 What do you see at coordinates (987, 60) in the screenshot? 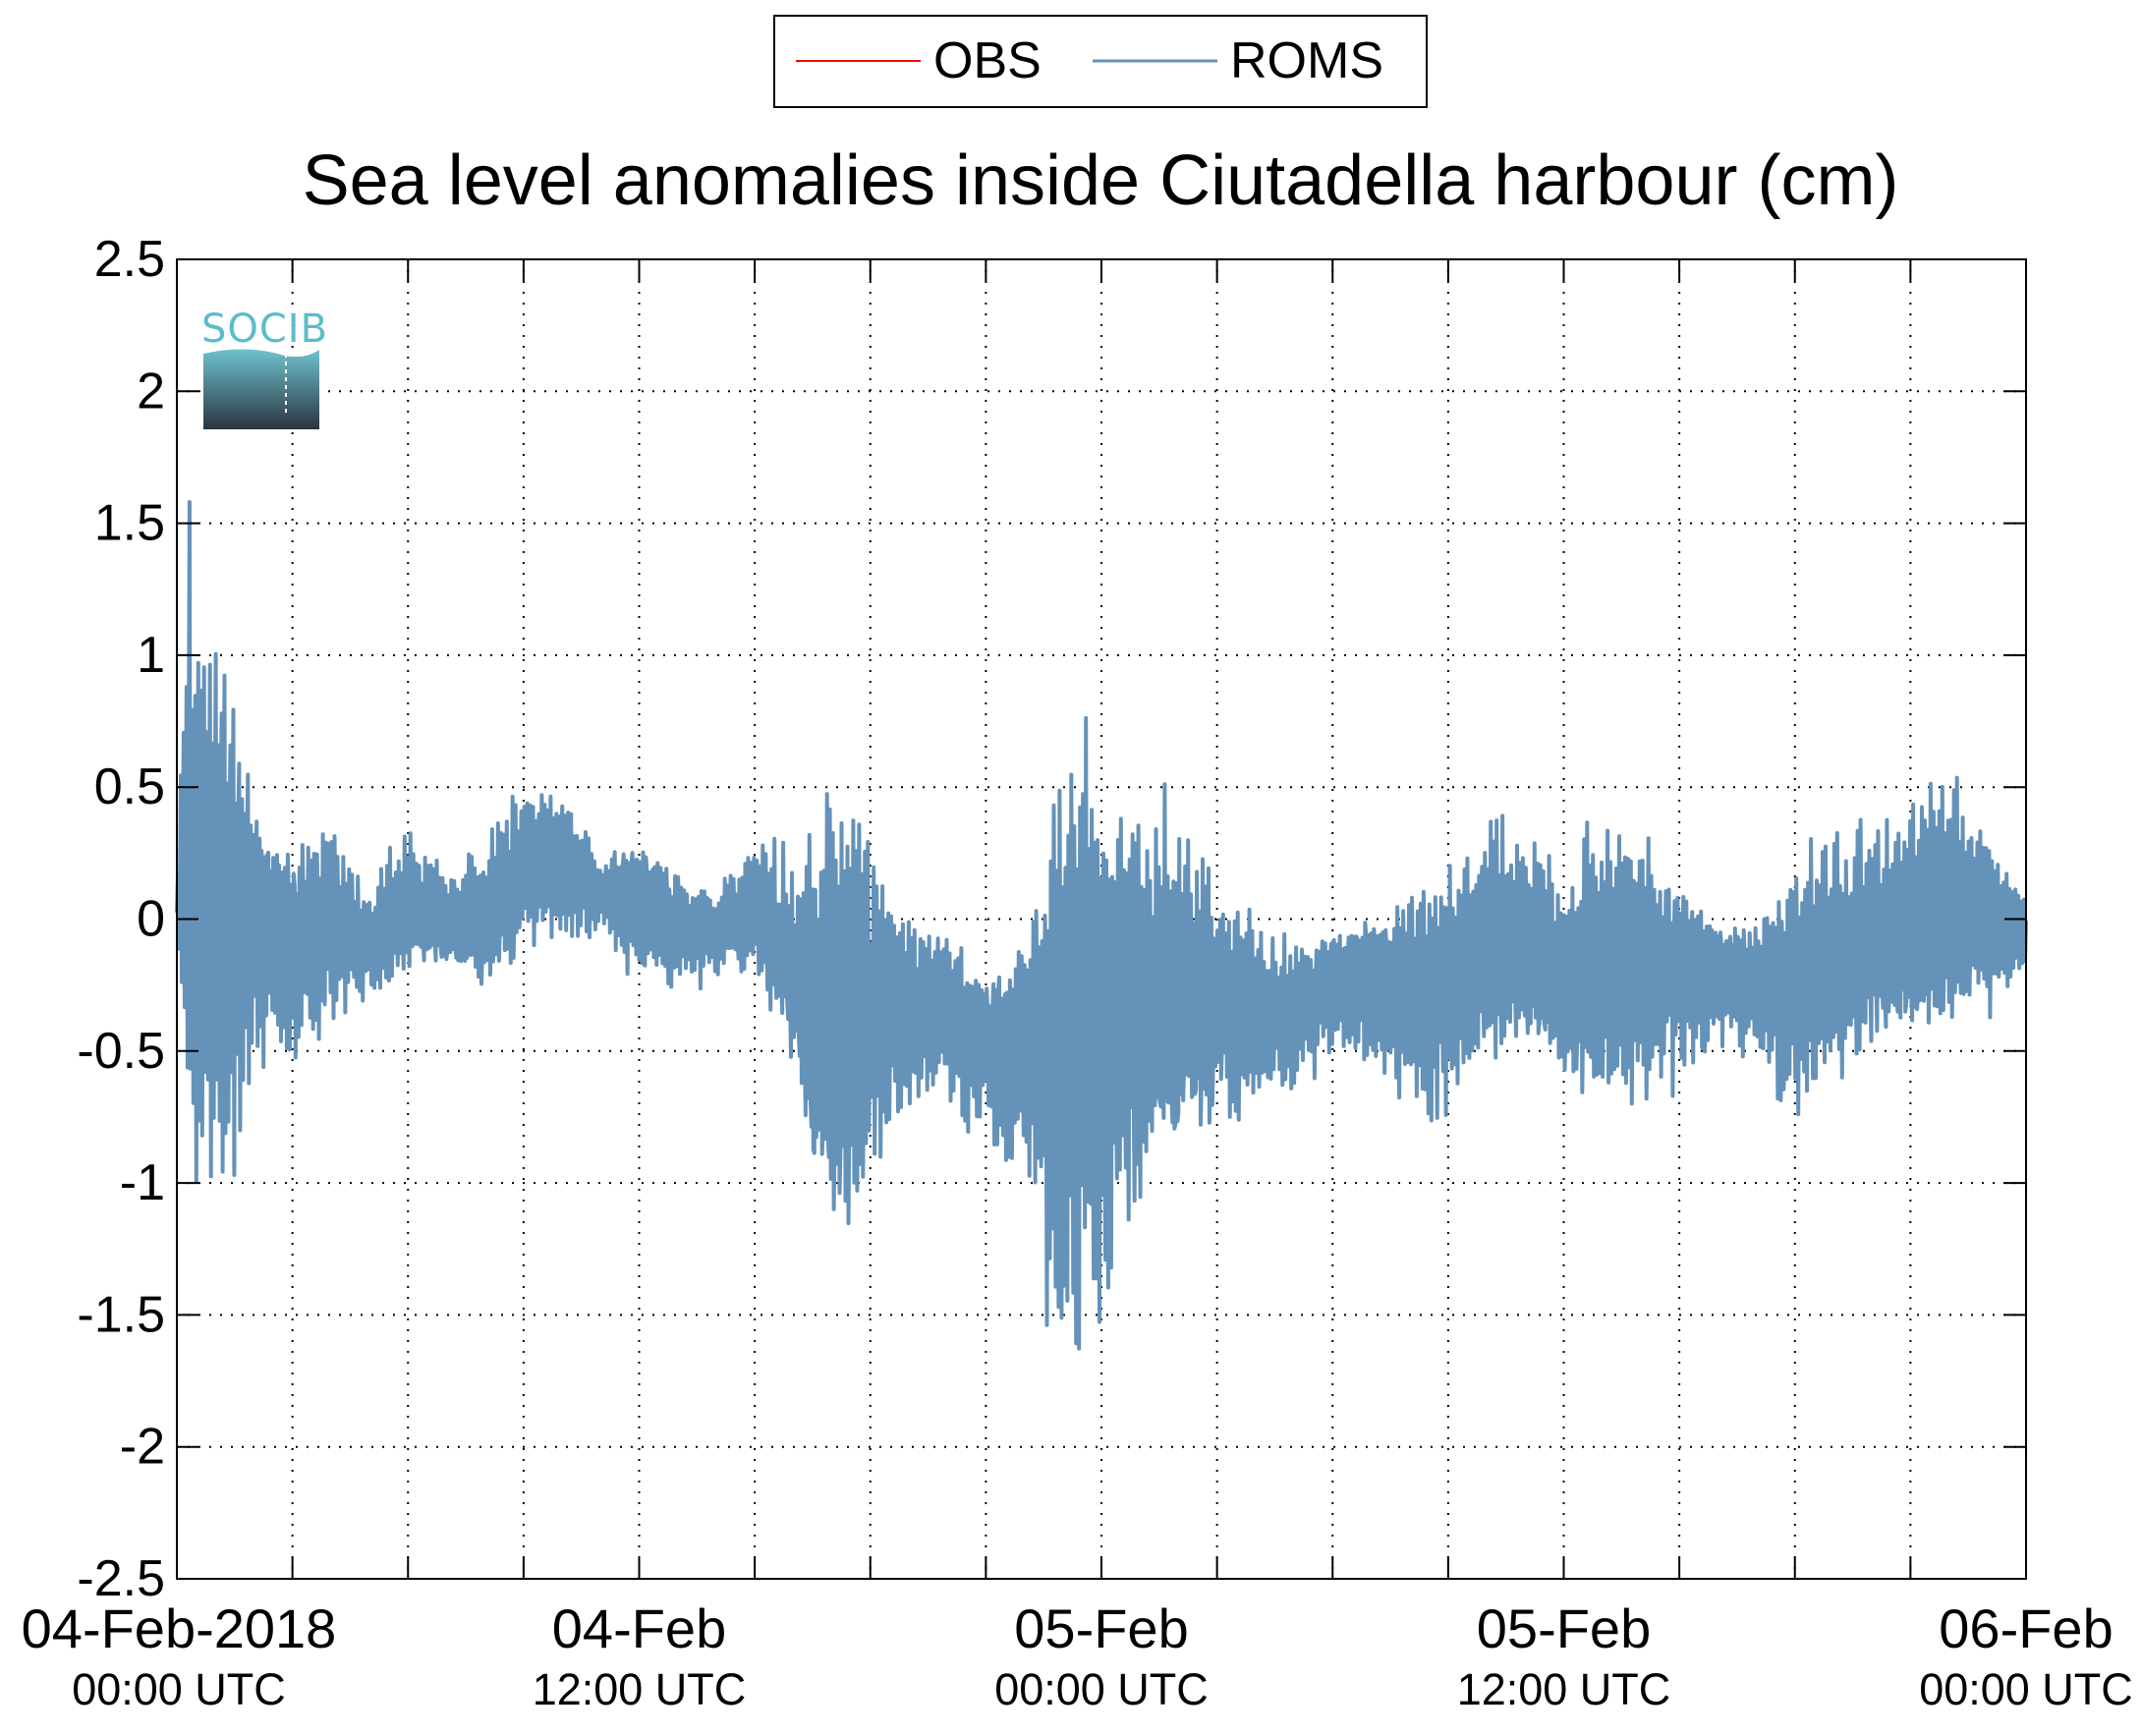
I see `legend-label-obs: OBS` at bounding box center [987, 60].